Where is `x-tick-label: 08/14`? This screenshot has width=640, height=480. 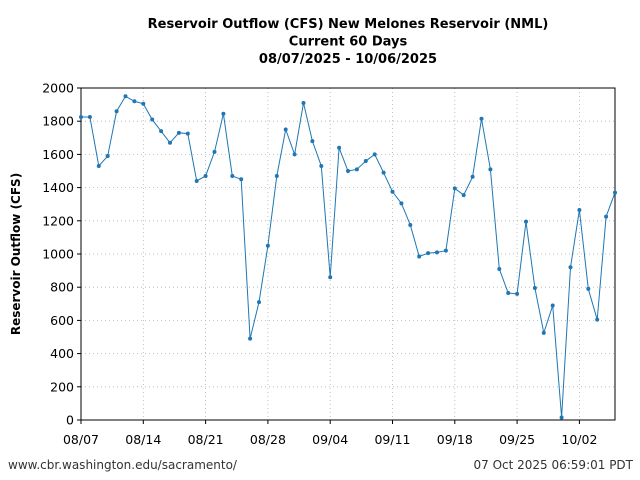 x-tick-label: 08/14 is located at coordinates (143, 439).